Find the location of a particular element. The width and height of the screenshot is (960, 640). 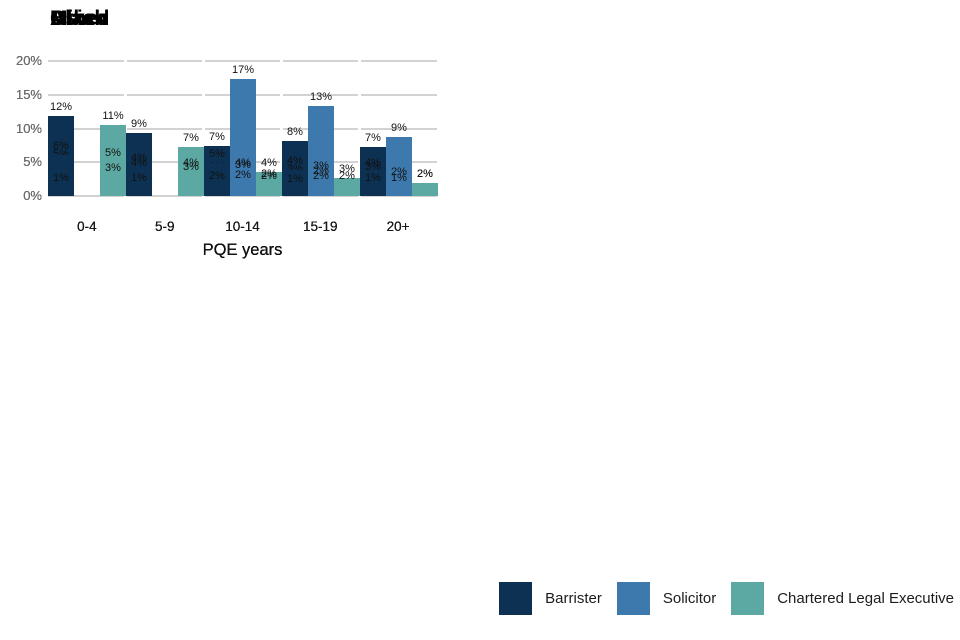

x-axis-tick-label: 10-14 is located at coordinates (242, 226).